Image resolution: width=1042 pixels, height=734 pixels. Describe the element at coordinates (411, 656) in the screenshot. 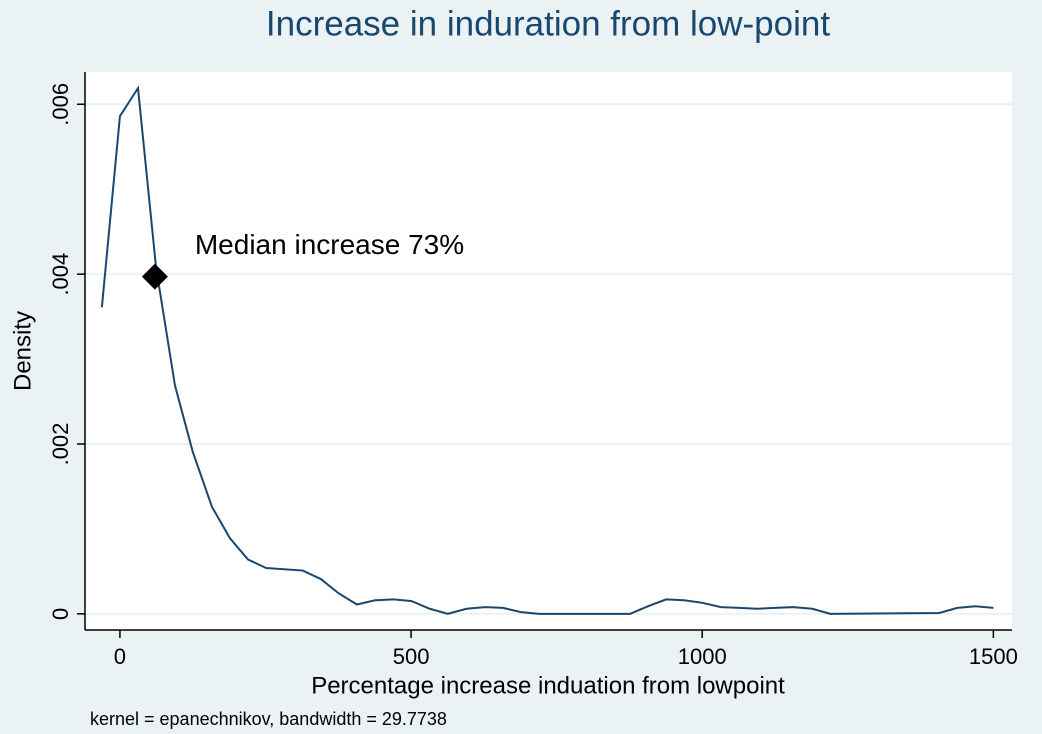

I see `x-tick-label: 500` at that location.